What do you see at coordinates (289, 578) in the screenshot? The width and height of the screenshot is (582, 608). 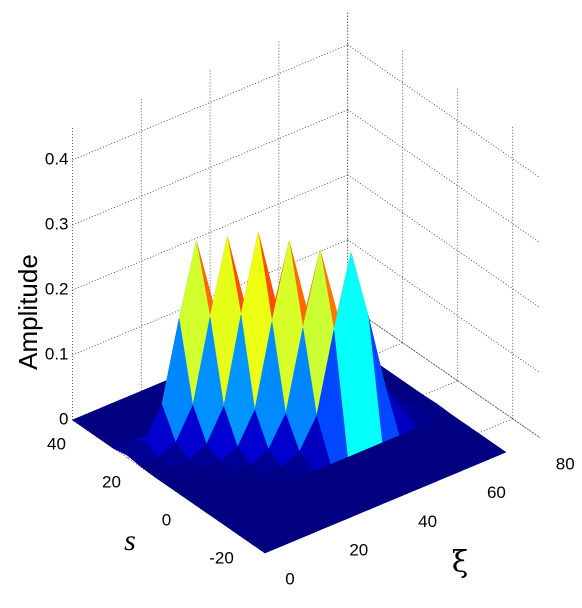 I see `x-tick-label: 0` at bounding box center [289, 578].